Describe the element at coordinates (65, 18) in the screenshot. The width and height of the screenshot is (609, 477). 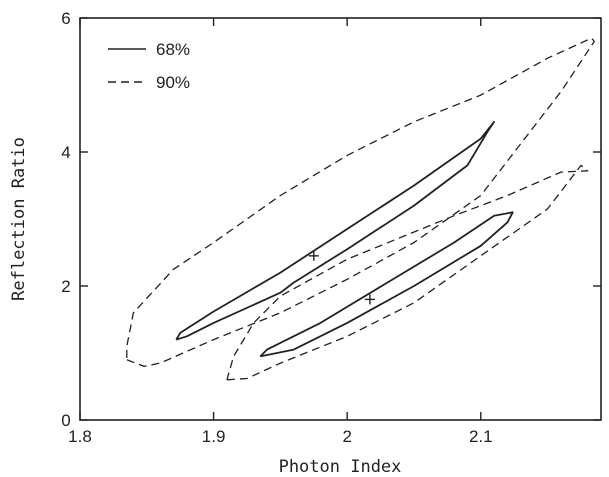
I see `y-tick-label: 6` at that location.